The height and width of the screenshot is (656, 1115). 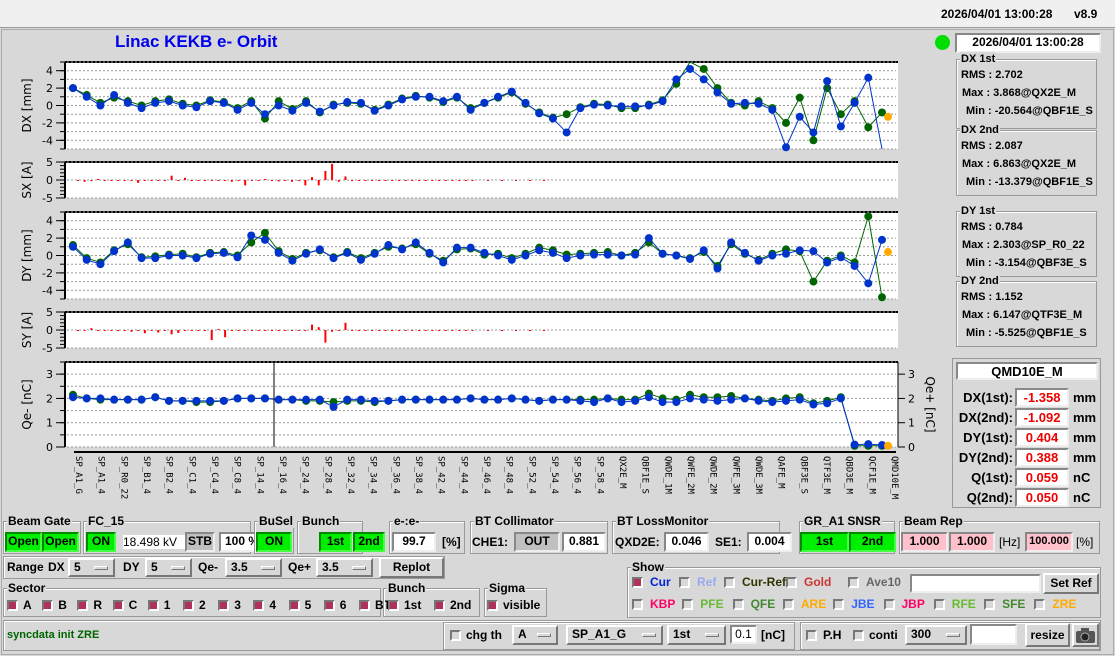 What do you see at coordinates (1071, 583) in the screenshot?
I see `set-ref-button: Set Ref` at bounding box center [1071, 583].